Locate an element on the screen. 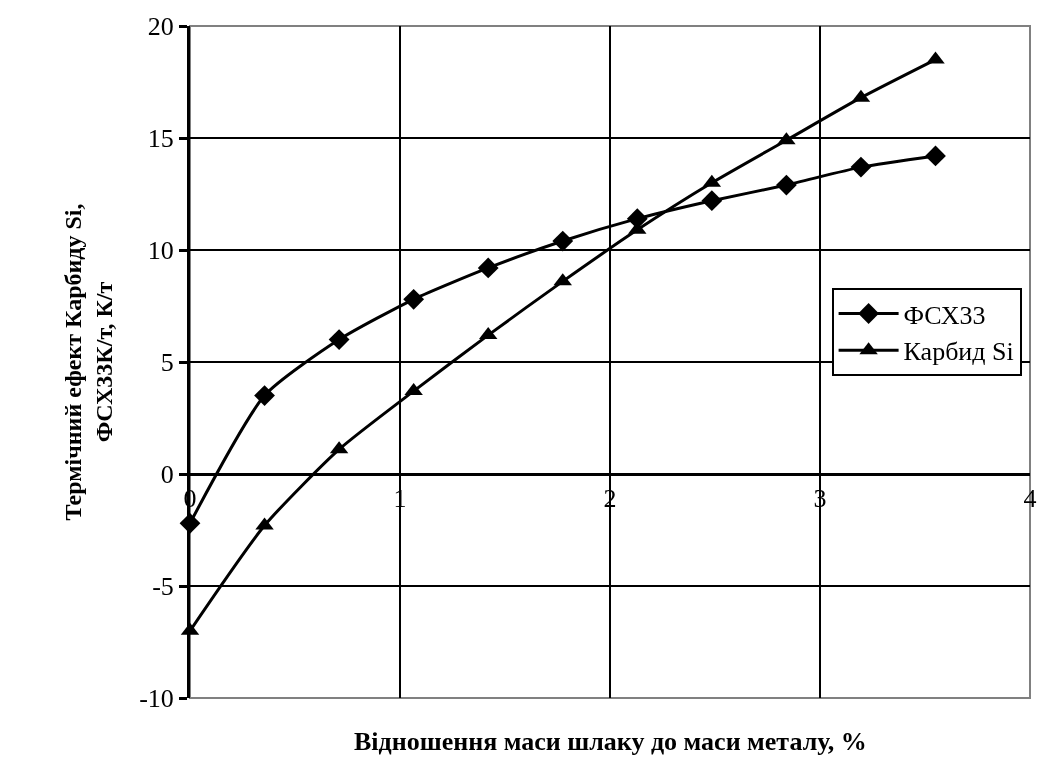  y-tick-label: -10 is located at coordinates (156, 699).